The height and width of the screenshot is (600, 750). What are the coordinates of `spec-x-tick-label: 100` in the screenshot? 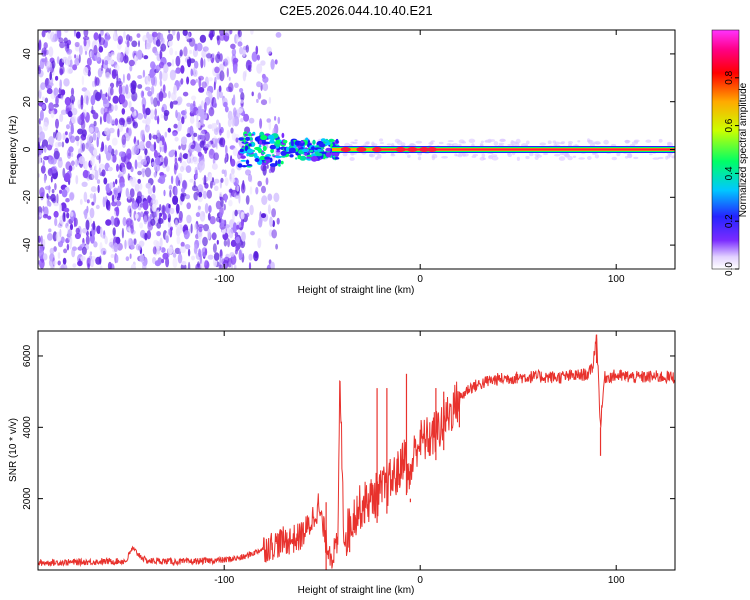 It's located at (616, 279).